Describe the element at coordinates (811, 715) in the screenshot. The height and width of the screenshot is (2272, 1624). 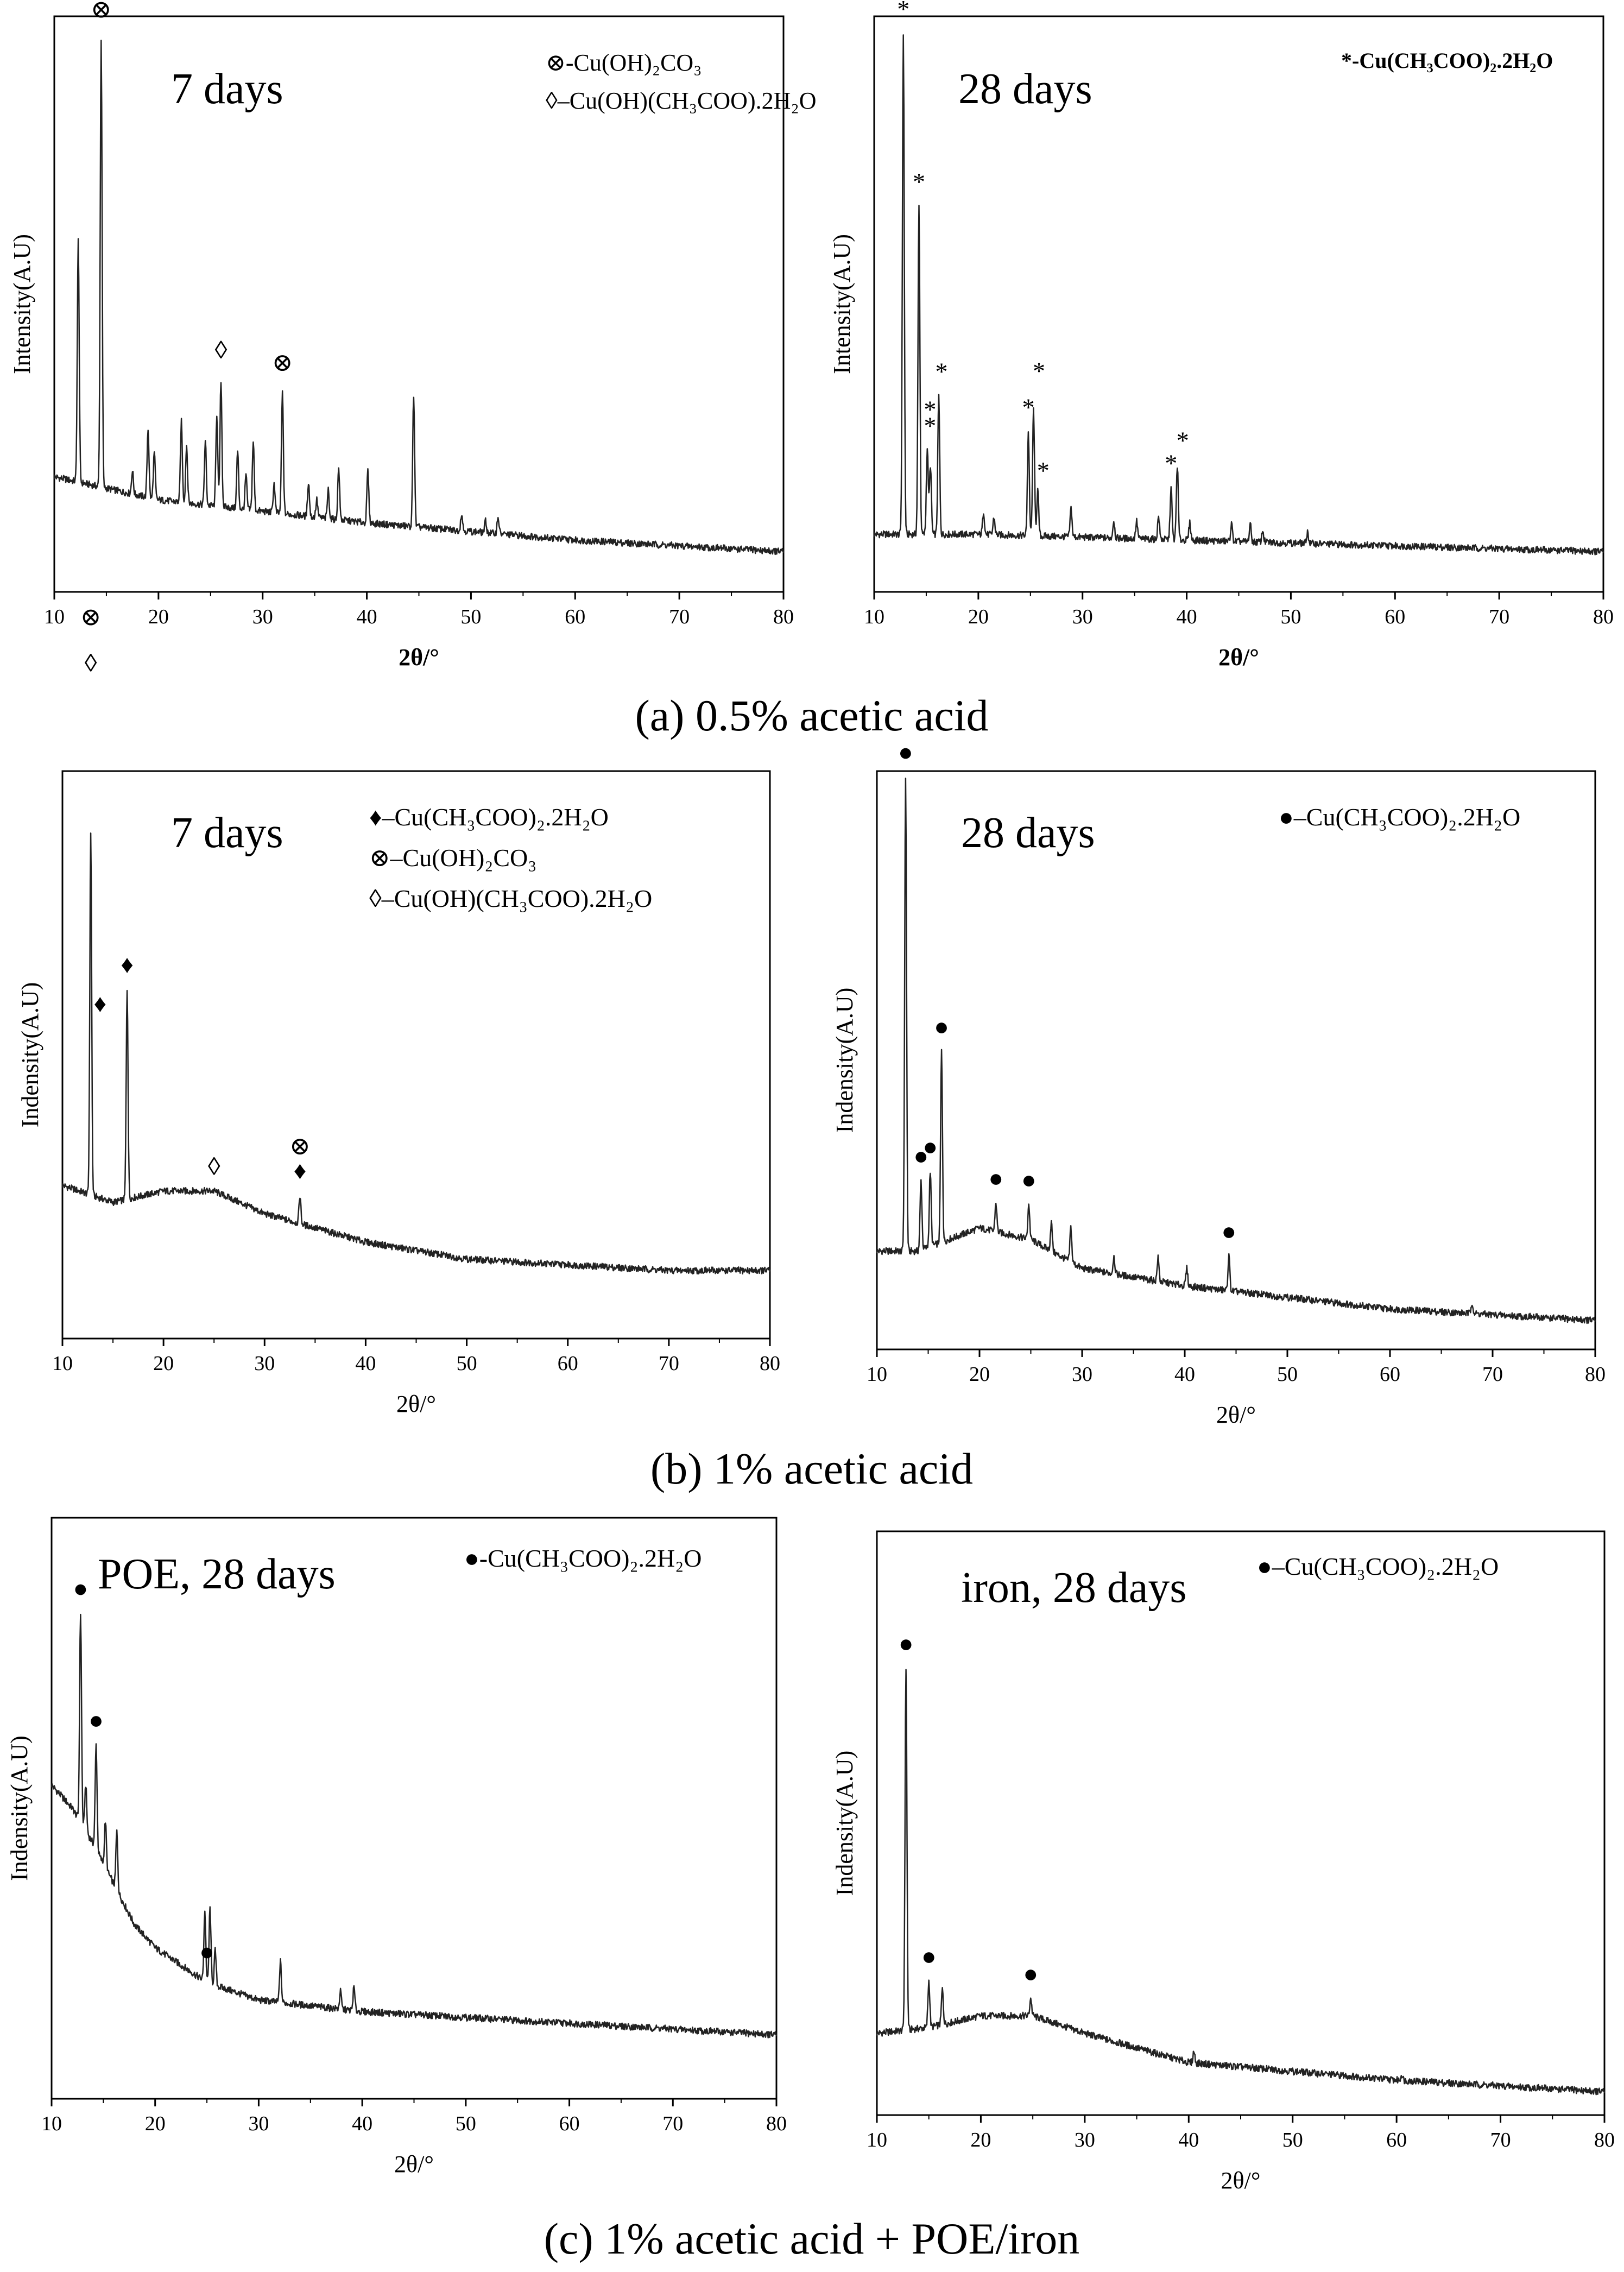
I see `caption-a: (a) 0.5% acetic acid` at that location.